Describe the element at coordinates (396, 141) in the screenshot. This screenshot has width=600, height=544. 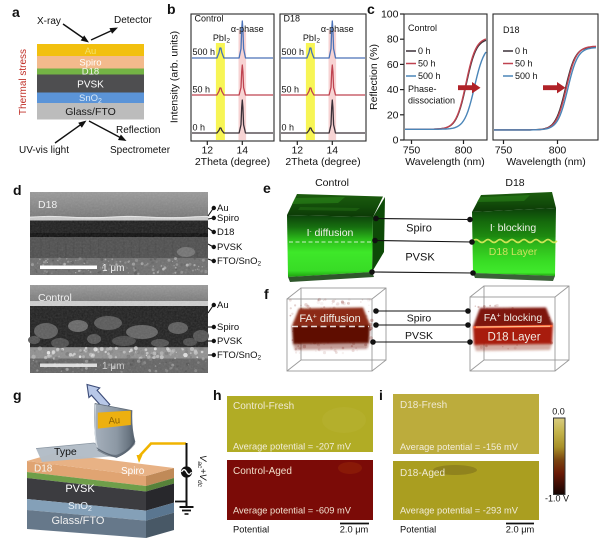
I see `svg-text: 0` at that location.